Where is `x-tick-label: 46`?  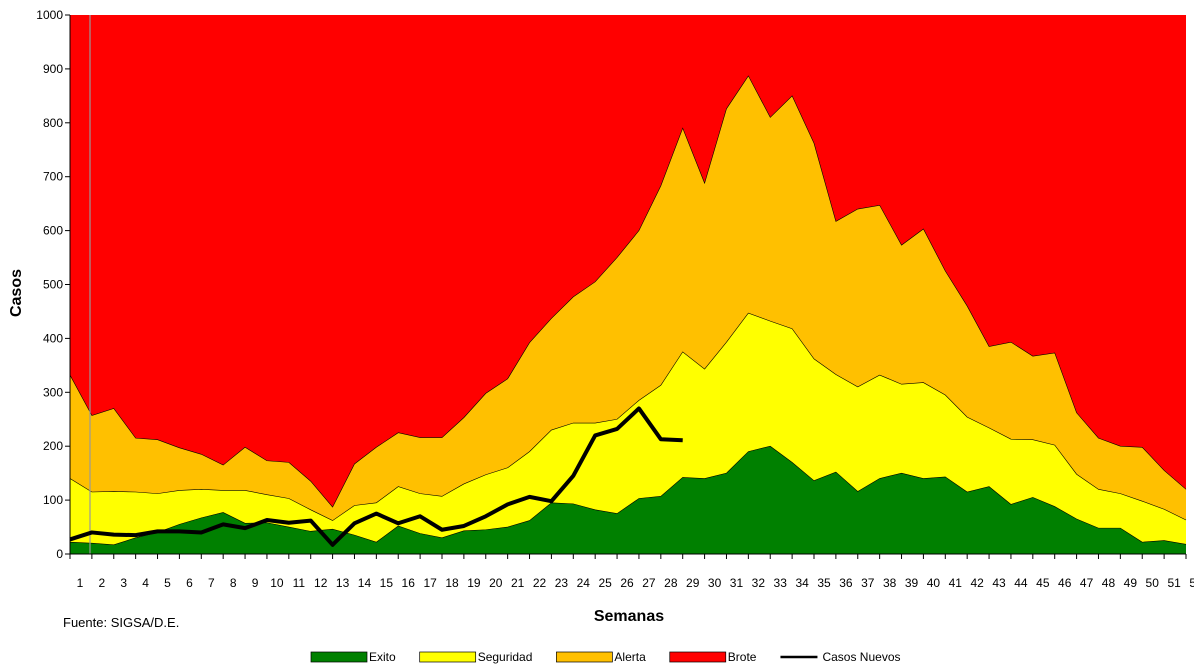
x-tick-label: 46 is located at coordinates (1065, 583).